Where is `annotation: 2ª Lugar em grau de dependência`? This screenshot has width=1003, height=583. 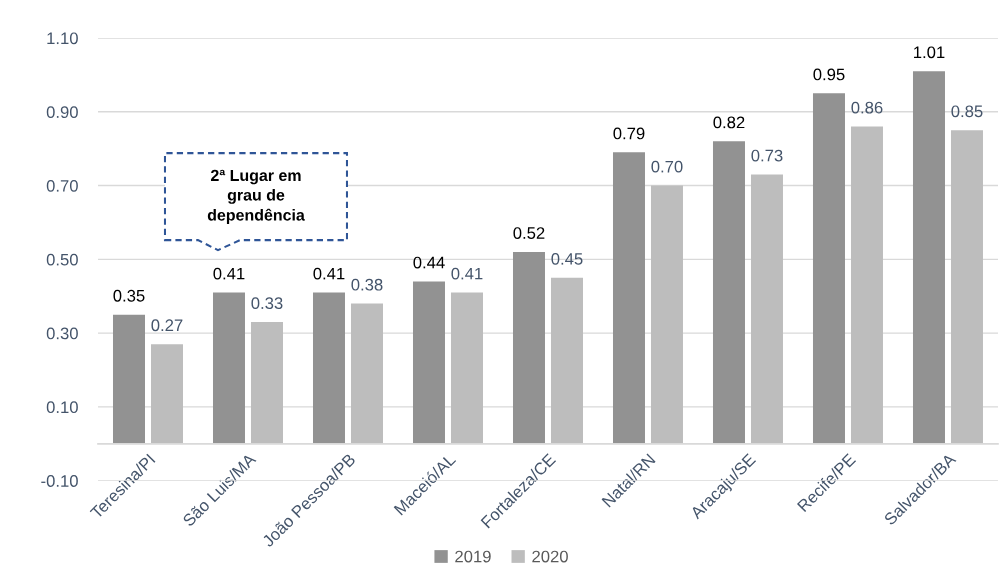
annotation: 2ª Lugar em grau de dependência is located at coordinates (256, 196).